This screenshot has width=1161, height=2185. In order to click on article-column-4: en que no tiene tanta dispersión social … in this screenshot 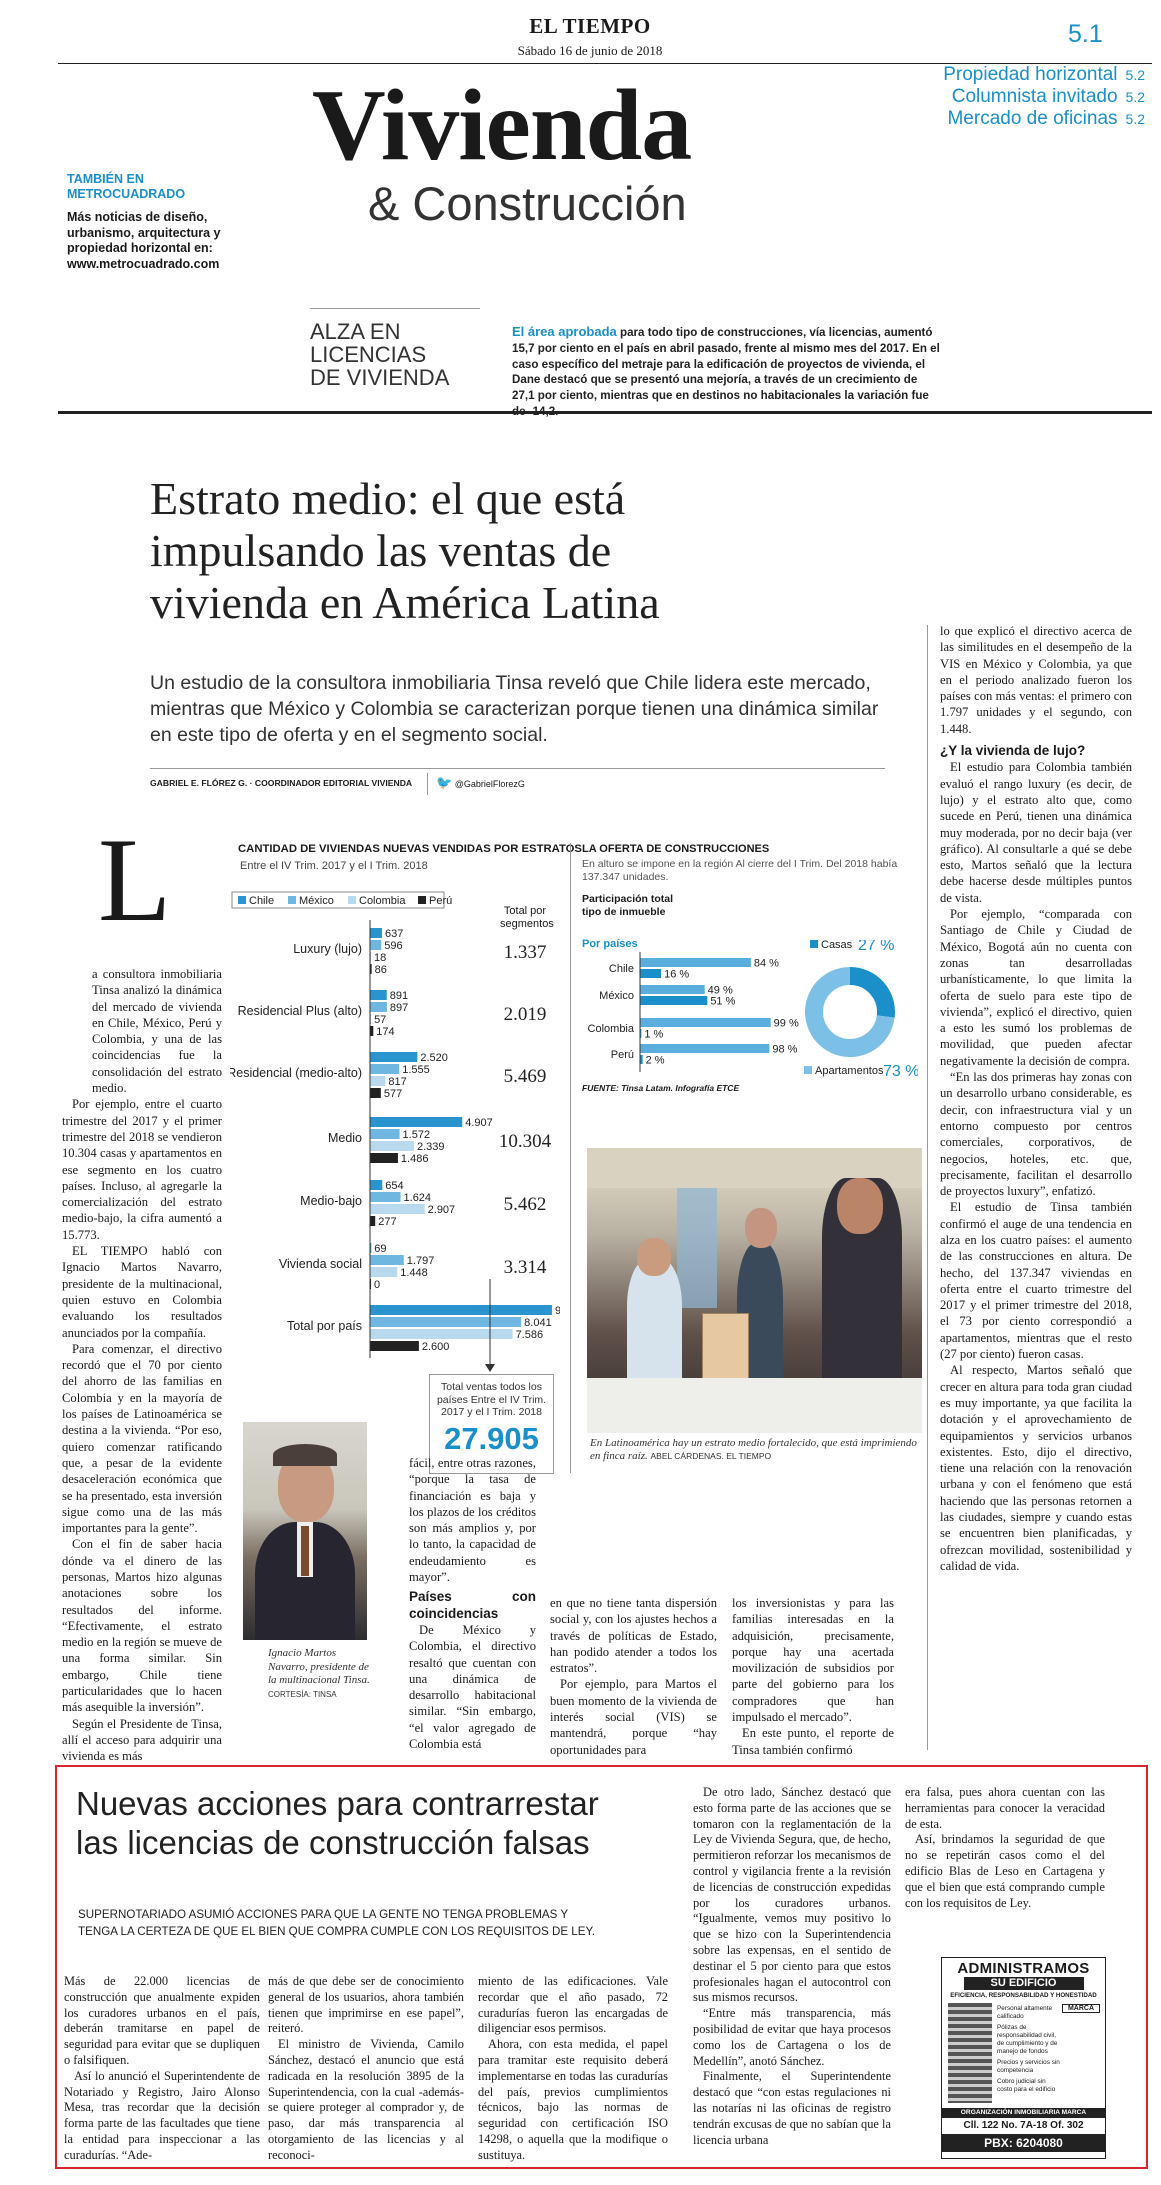, I will do `click(633, 1676)`.